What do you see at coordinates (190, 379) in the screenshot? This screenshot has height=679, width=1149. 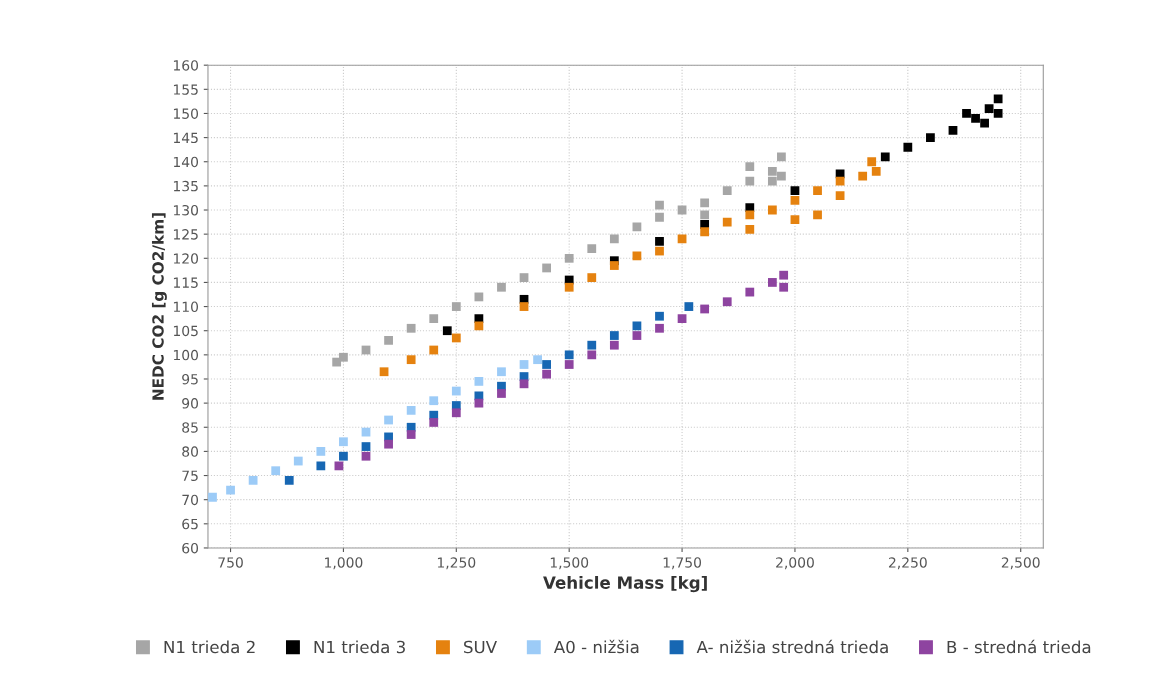 I see `y-tick-label: 95` at bounding box center [190, 379].